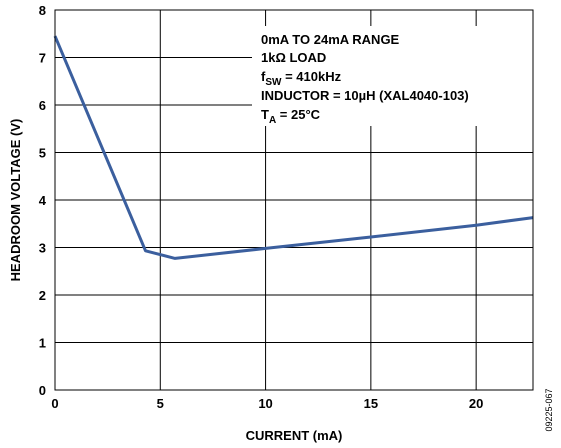 The image size is (561, 448). Describe the element at coordinates (330, 39) in the screenshot. I see `annotation-range: 0mA TO 24mA RANGE` at that location.